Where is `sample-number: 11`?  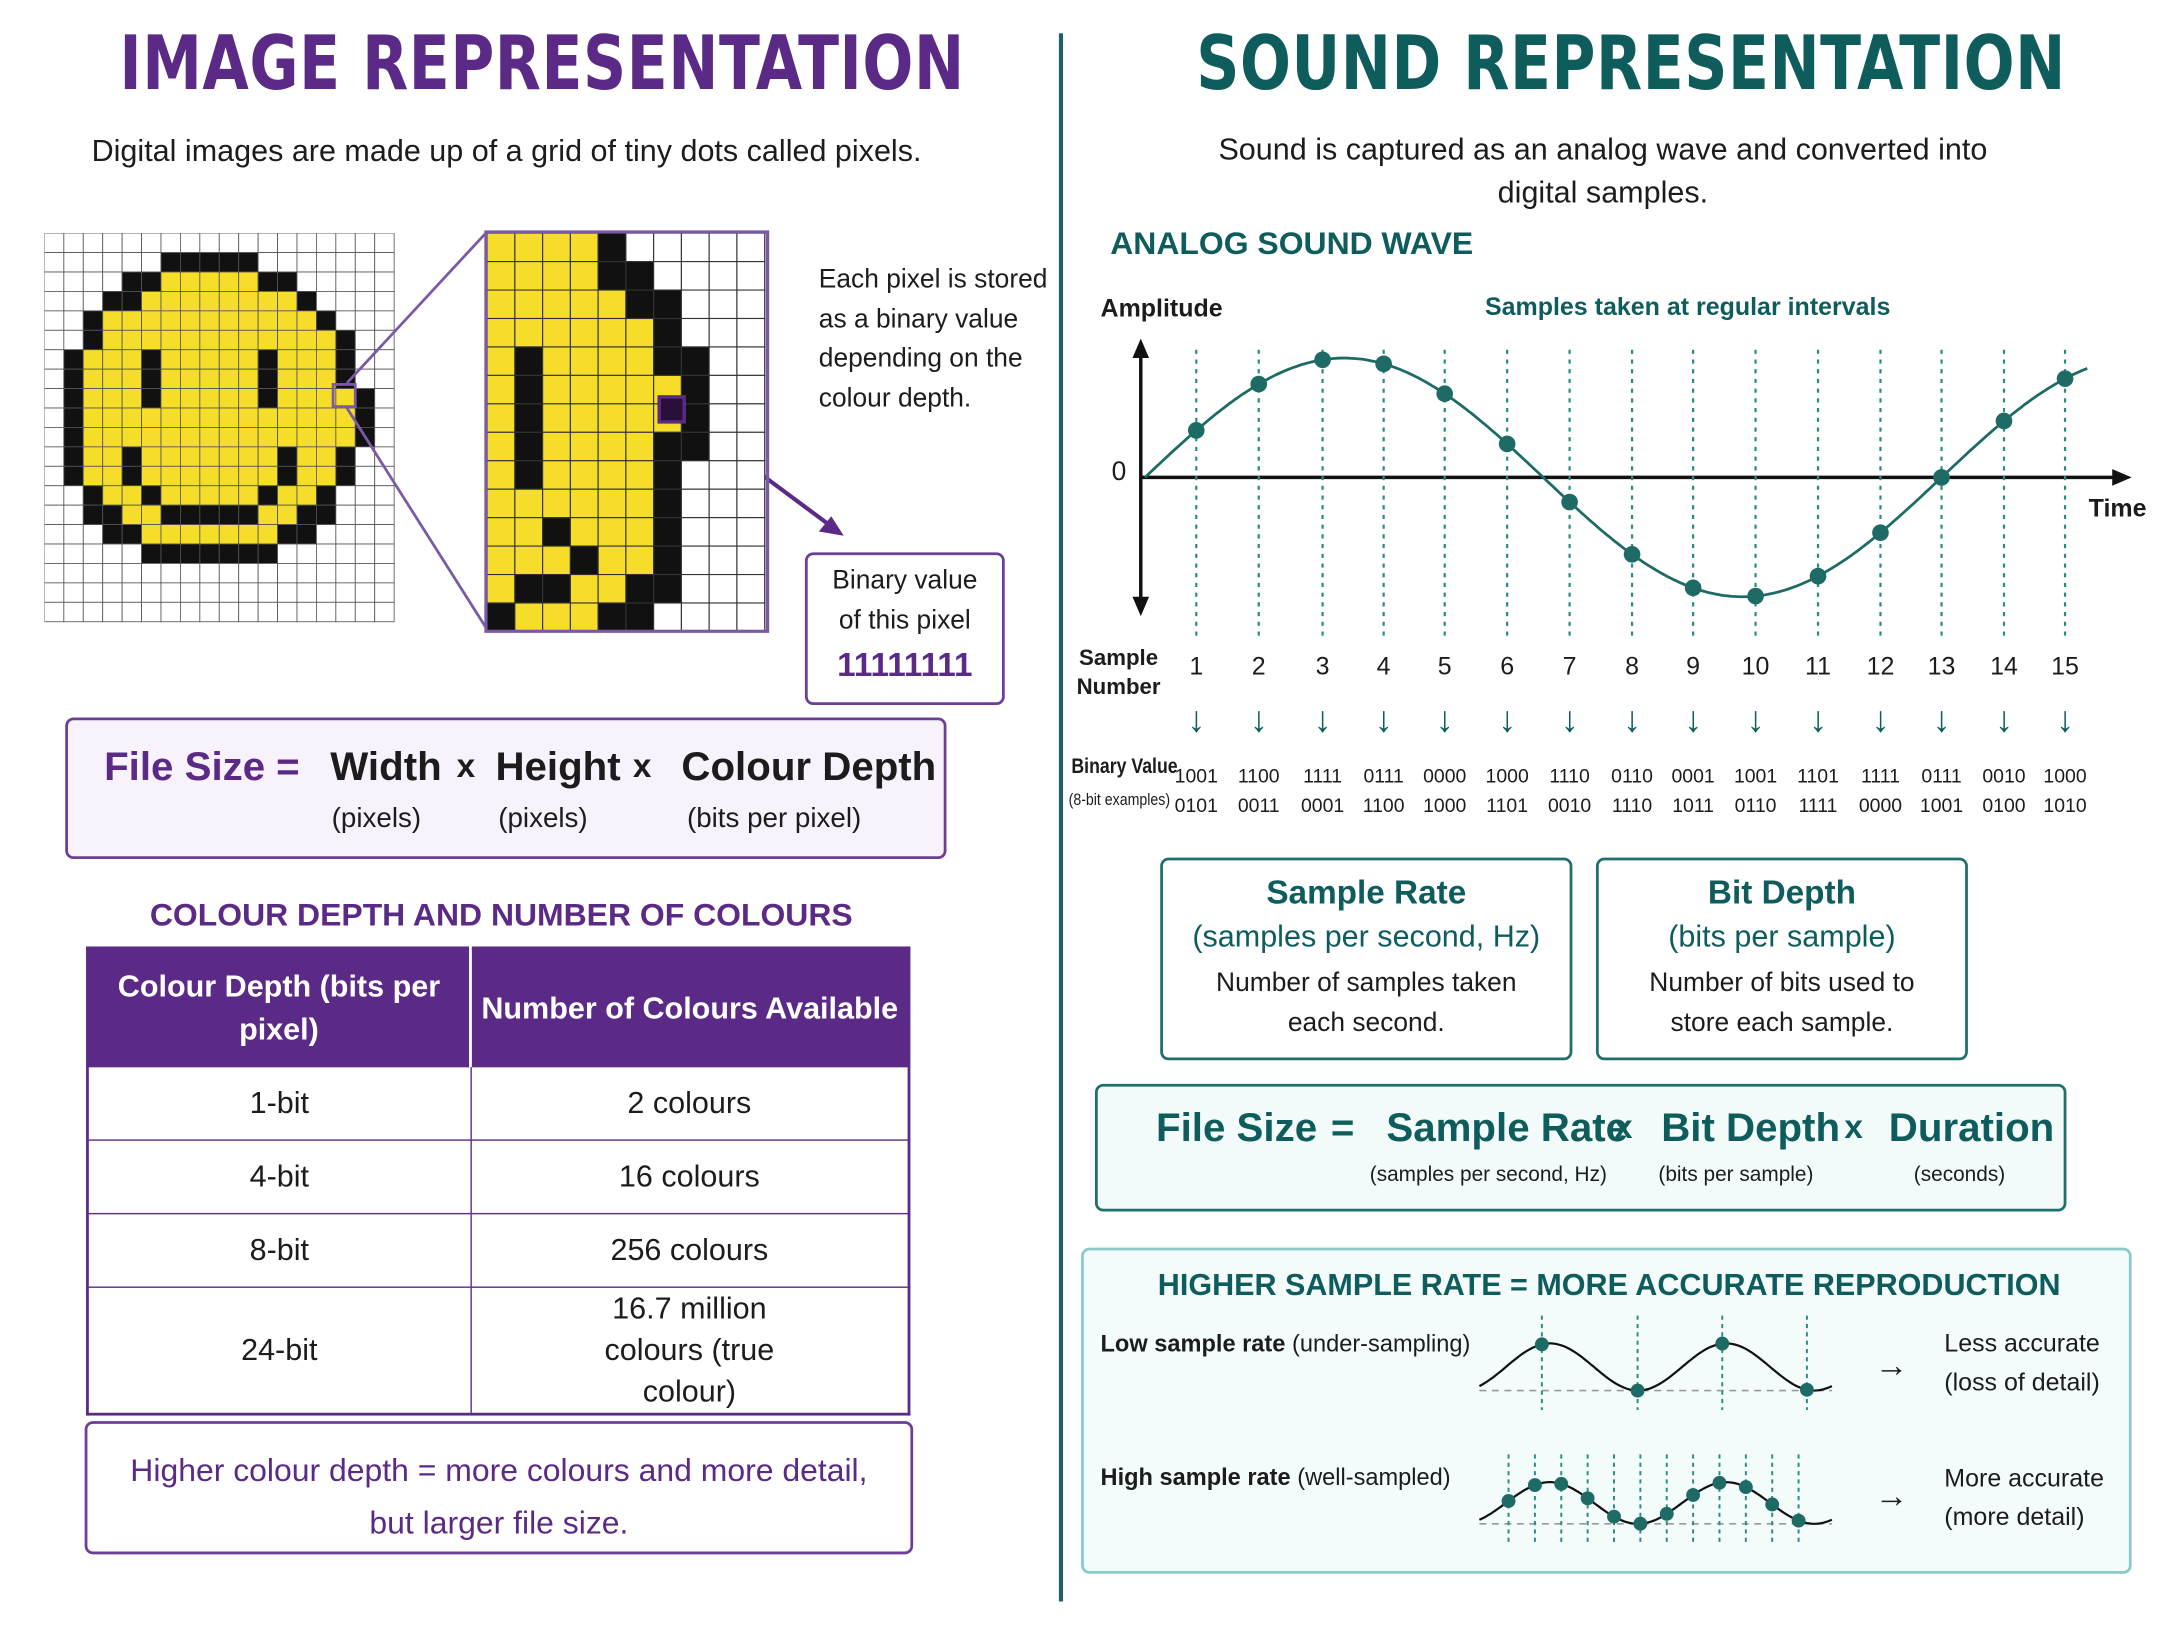 sample-number: 11 is located at coordinates (1818, 666).